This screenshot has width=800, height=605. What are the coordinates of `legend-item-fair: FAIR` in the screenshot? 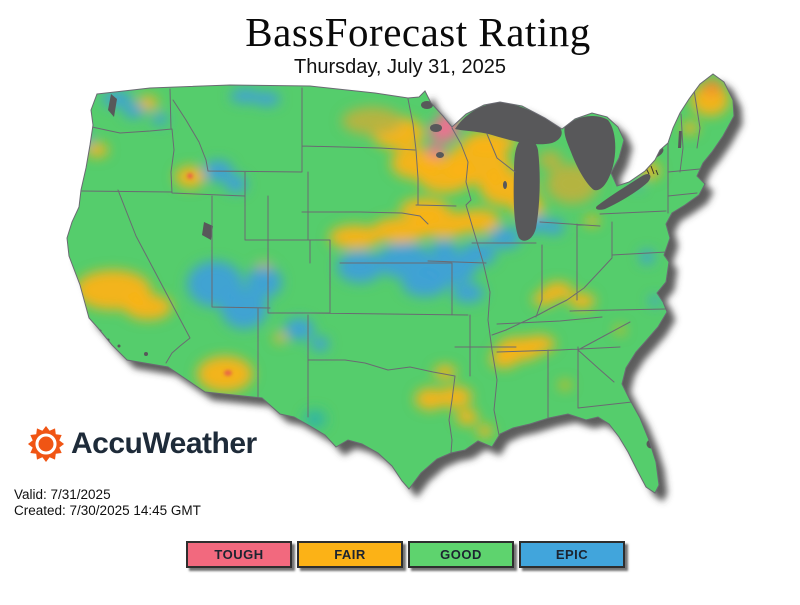 It's located at (350, 554).